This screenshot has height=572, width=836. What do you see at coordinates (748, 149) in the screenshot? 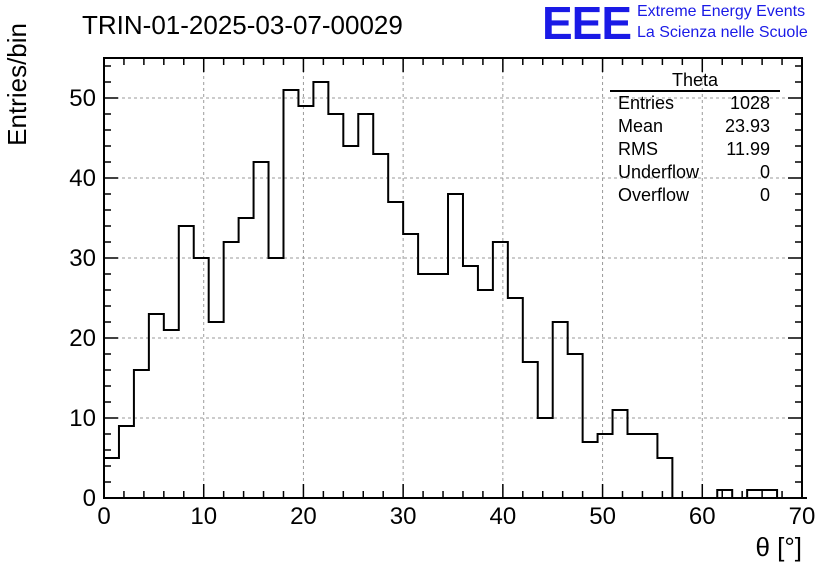
I see `stats-value: 11.99` at bounding box center [748, 149].